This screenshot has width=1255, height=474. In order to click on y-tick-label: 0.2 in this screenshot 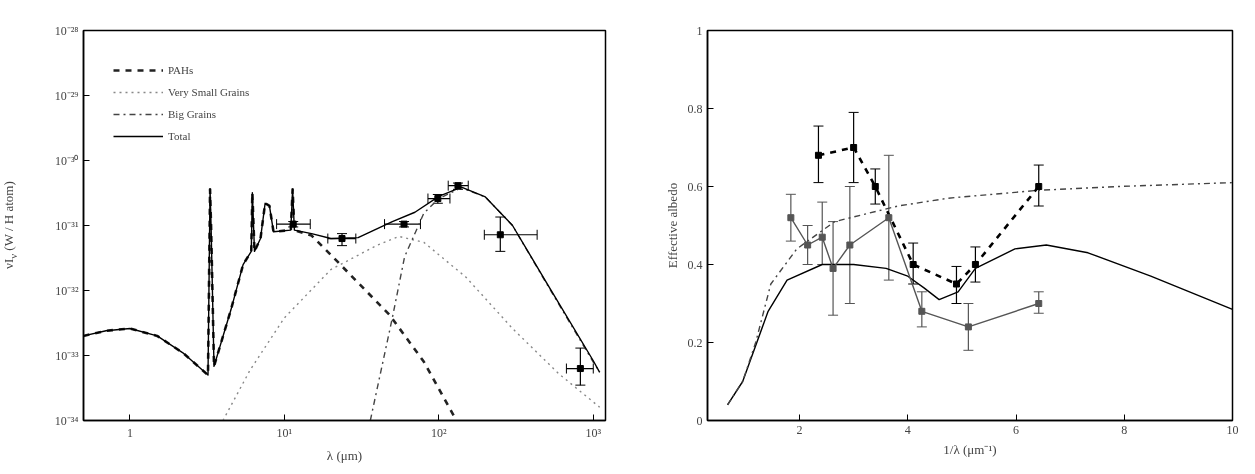, I will do `click(695, 342)`.